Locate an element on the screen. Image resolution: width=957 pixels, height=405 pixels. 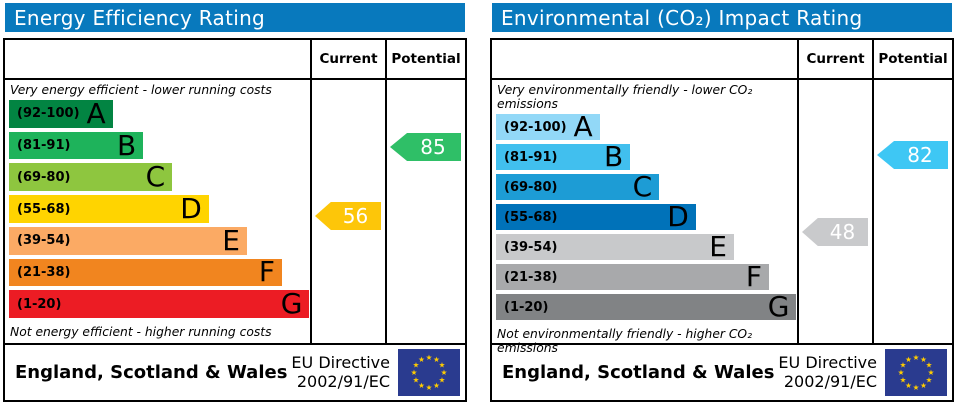
energy-band-c: (69-80) C is located at coordinates (91, 177).